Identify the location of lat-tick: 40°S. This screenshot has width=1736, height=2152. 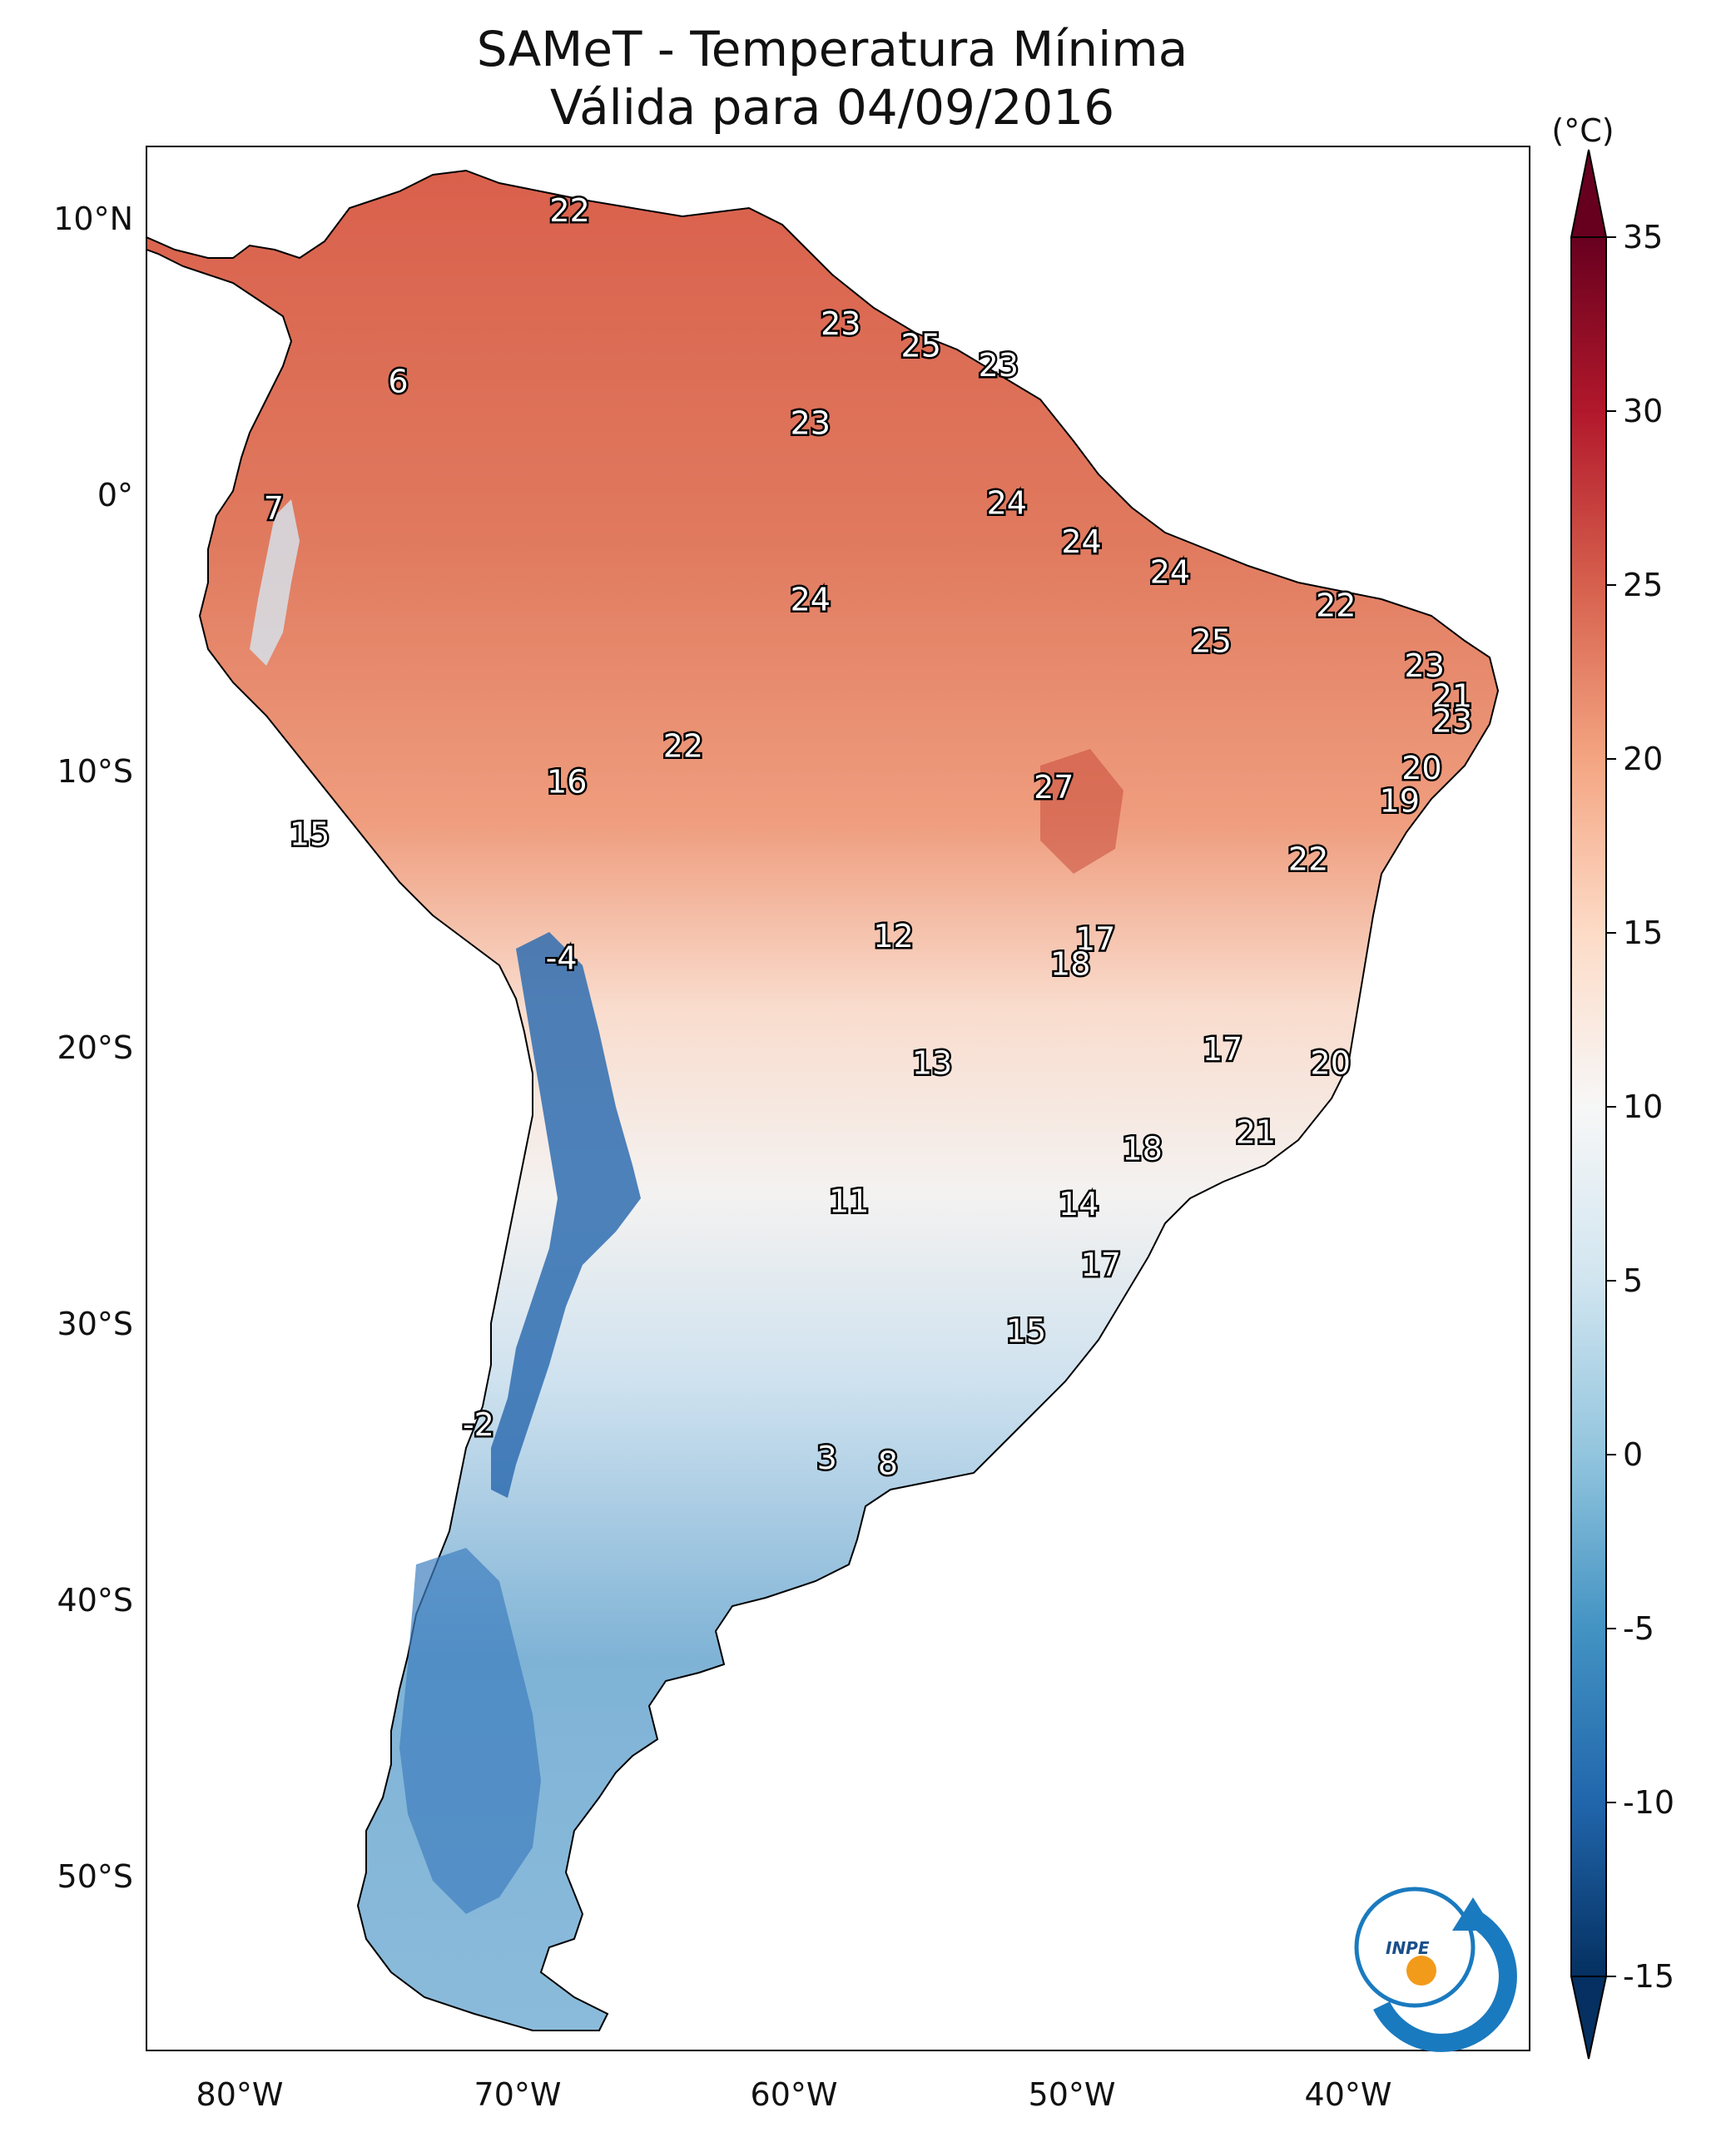
(95, 1600).